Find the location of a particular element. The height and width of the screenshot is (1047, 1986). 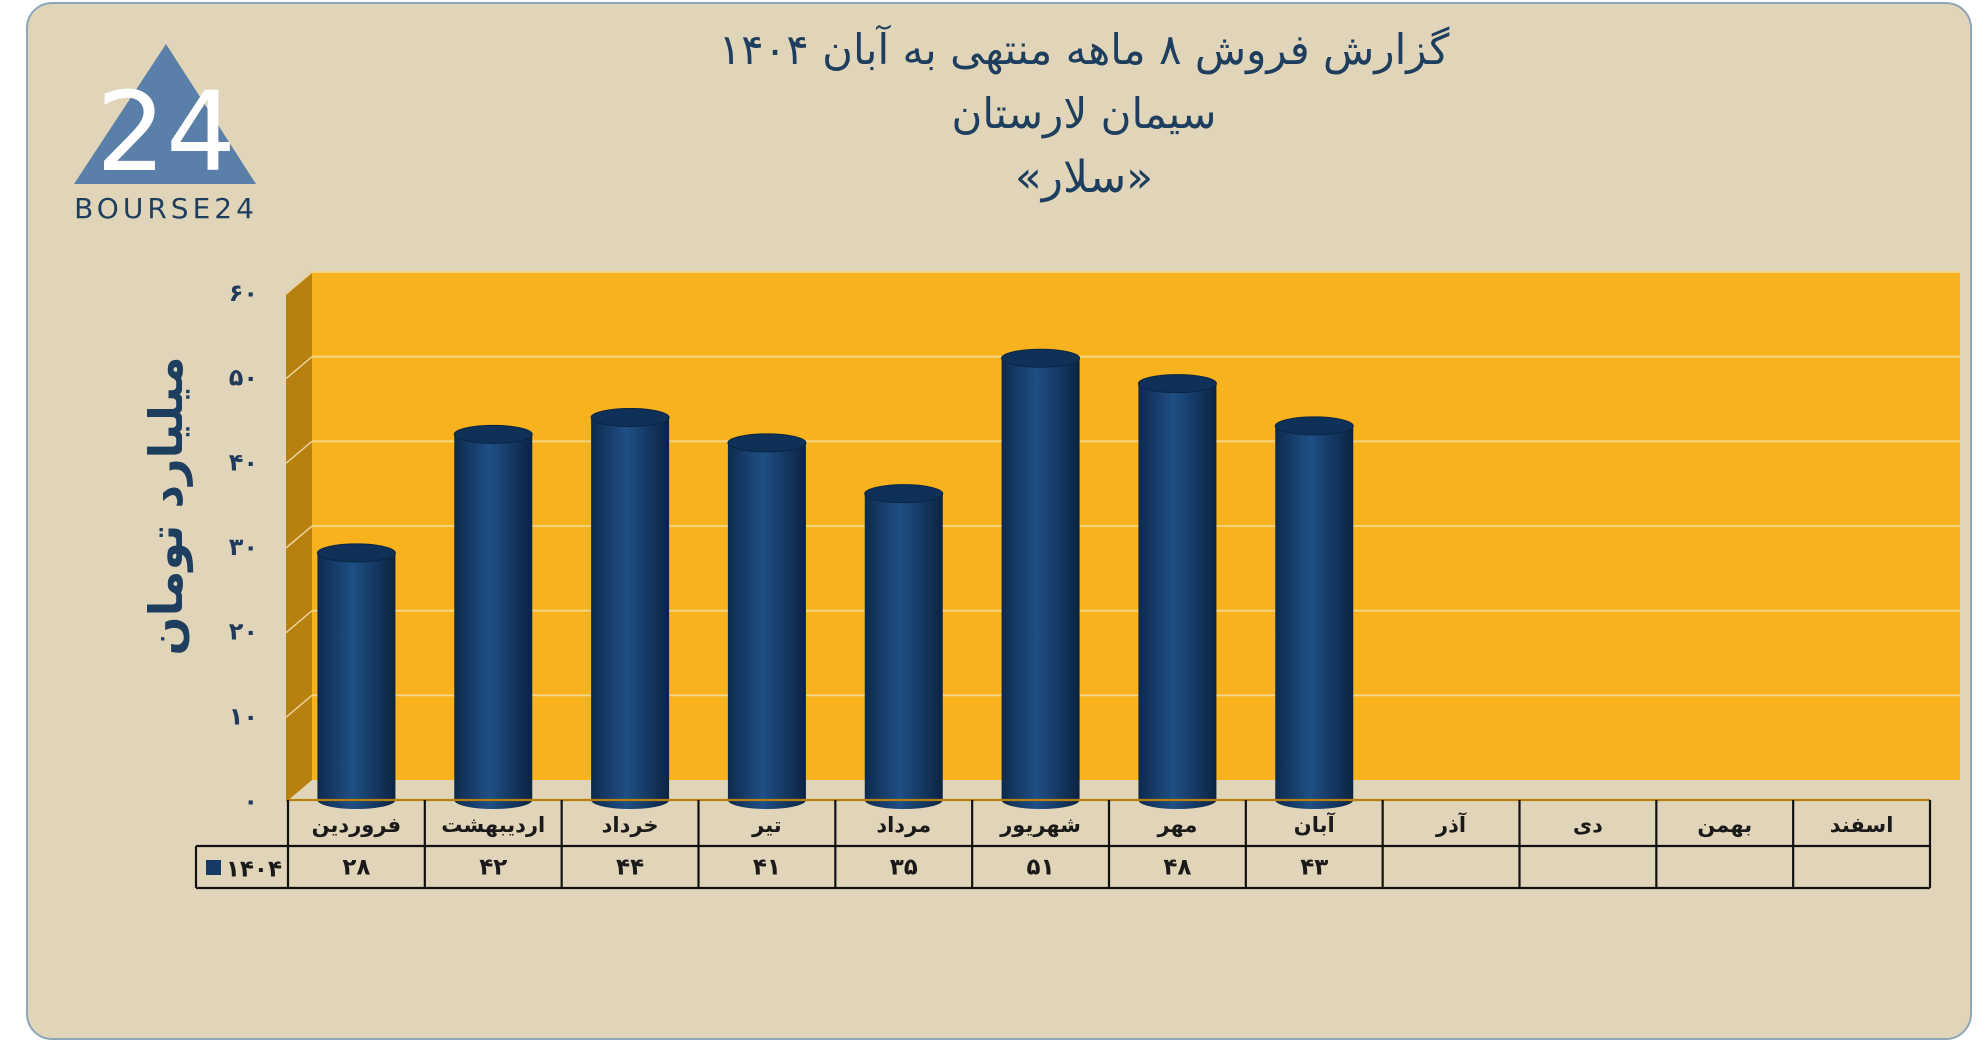

x-category-label: آذر is located at coordinates (1451, 824).